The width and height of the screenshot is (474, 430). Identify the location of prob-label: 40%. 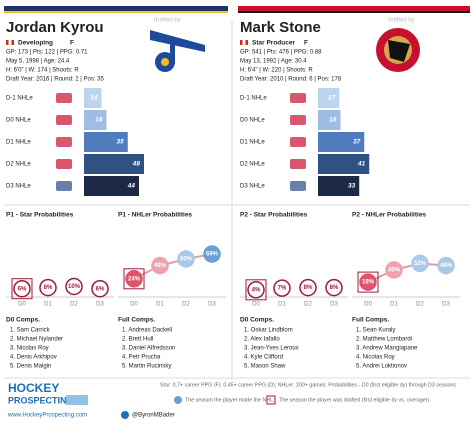
(394, 271).